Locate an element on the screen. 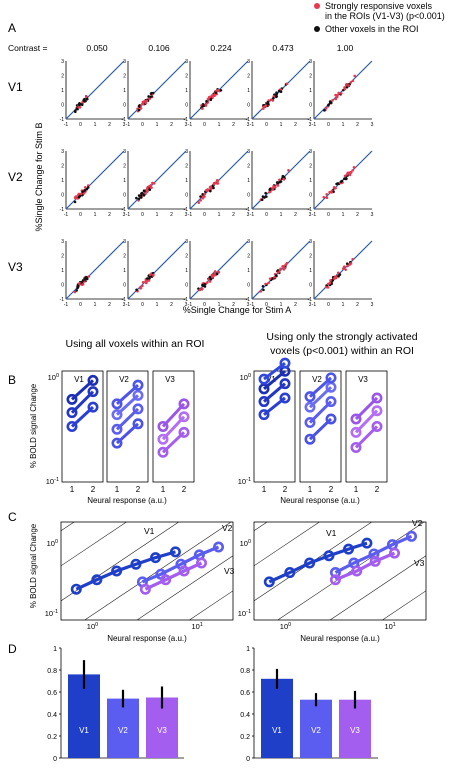 Image resolution: width=474 pixels, height=772 pixels. legend-strong-line1: Strongly responsive voxels is located at coordinates (379, 6).